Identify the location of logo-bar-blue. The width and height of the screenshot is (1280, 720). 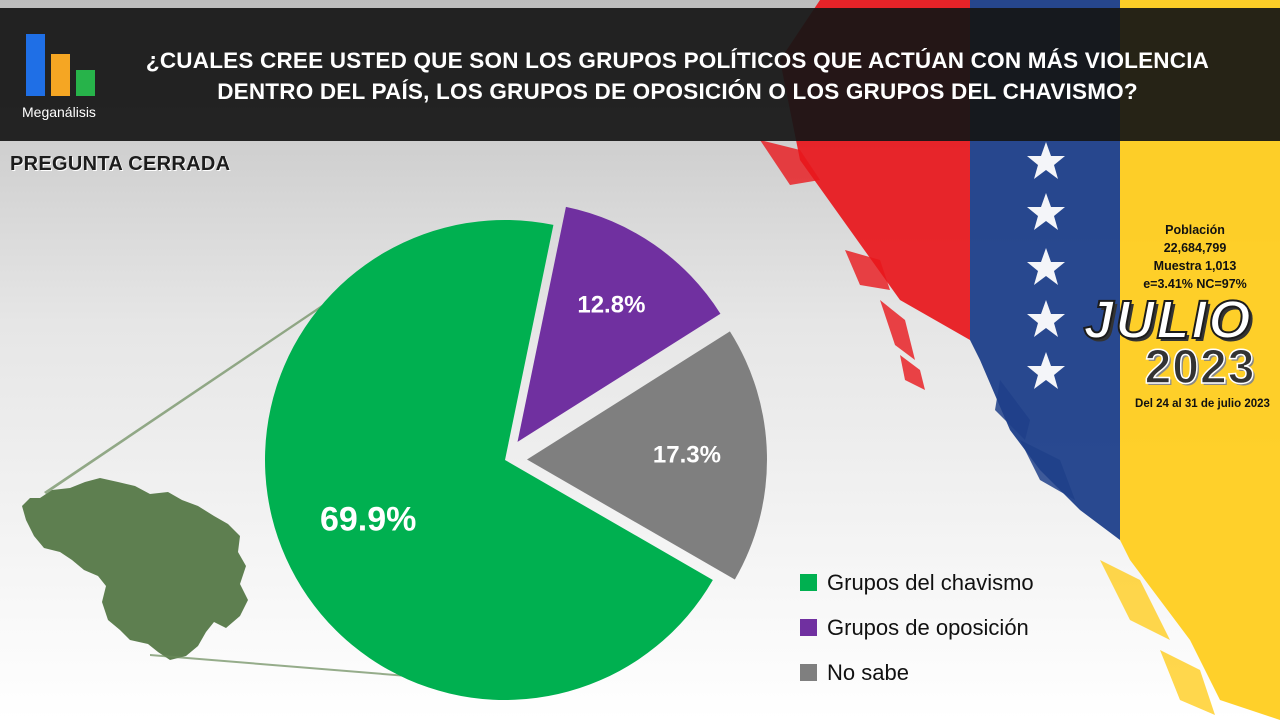
(35, 65).